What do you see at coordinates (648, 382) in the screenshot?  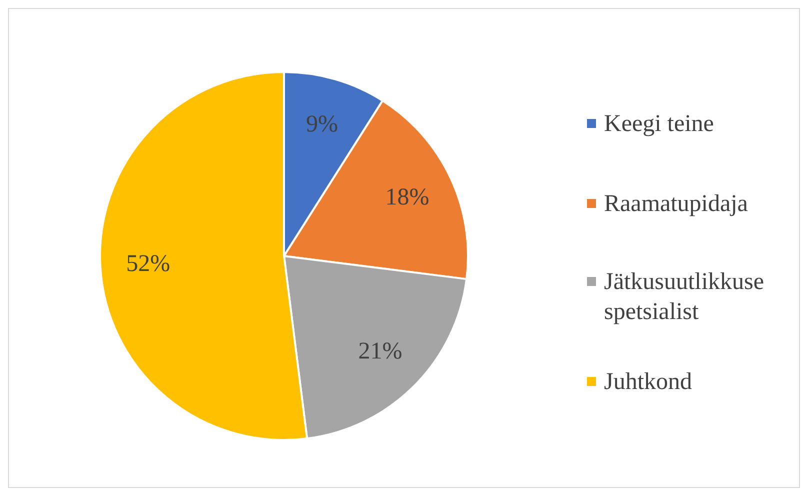 I see `legend-label: Juhtkond` at bounding box center [648, 382].